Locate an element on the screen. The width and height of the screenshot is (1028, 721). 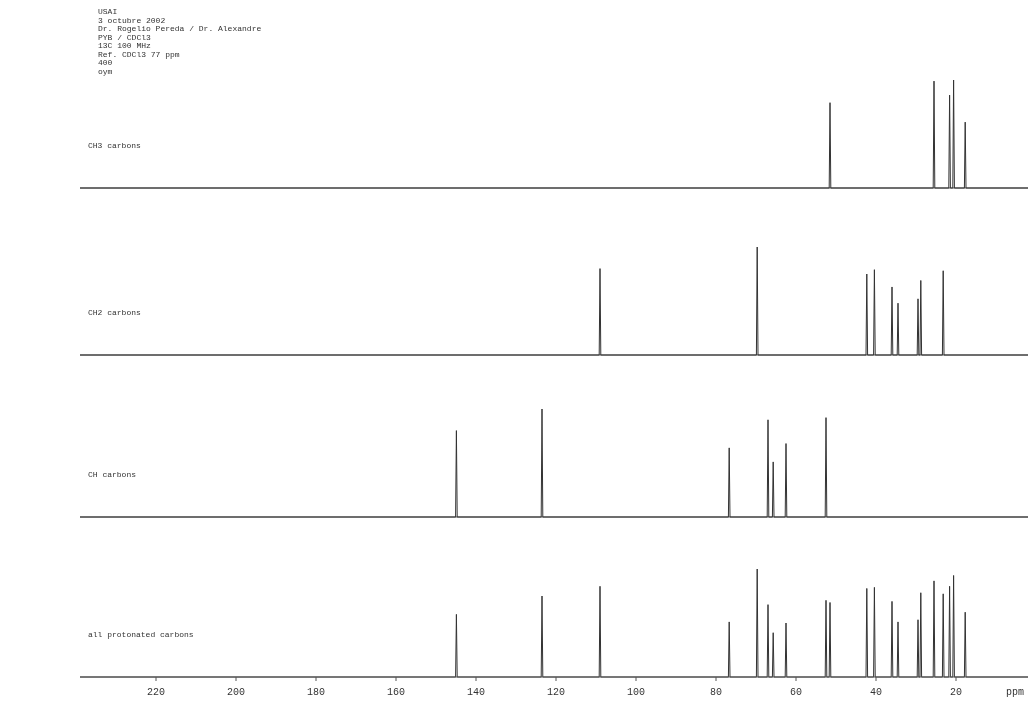
text: all protonated carbons is located at coordinates (141, 634).